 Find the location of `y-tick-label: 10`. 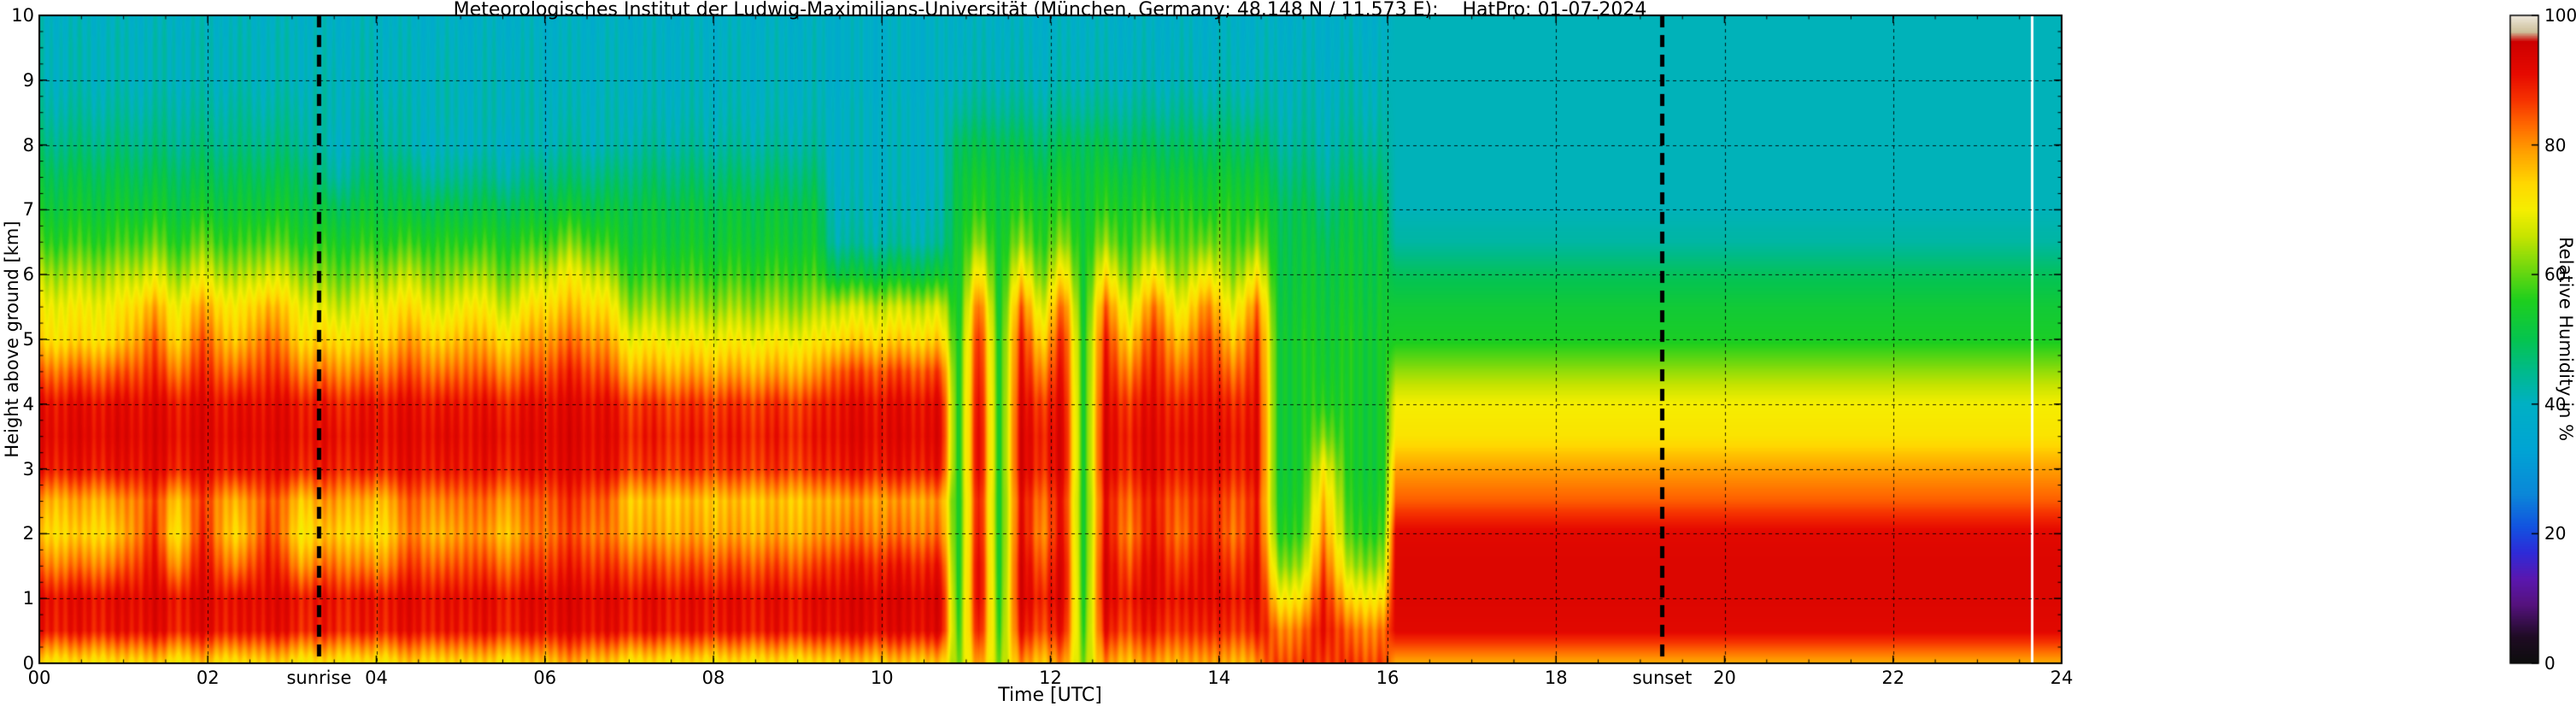

y-tick-label: 10 is located at coordinates (22, 15).